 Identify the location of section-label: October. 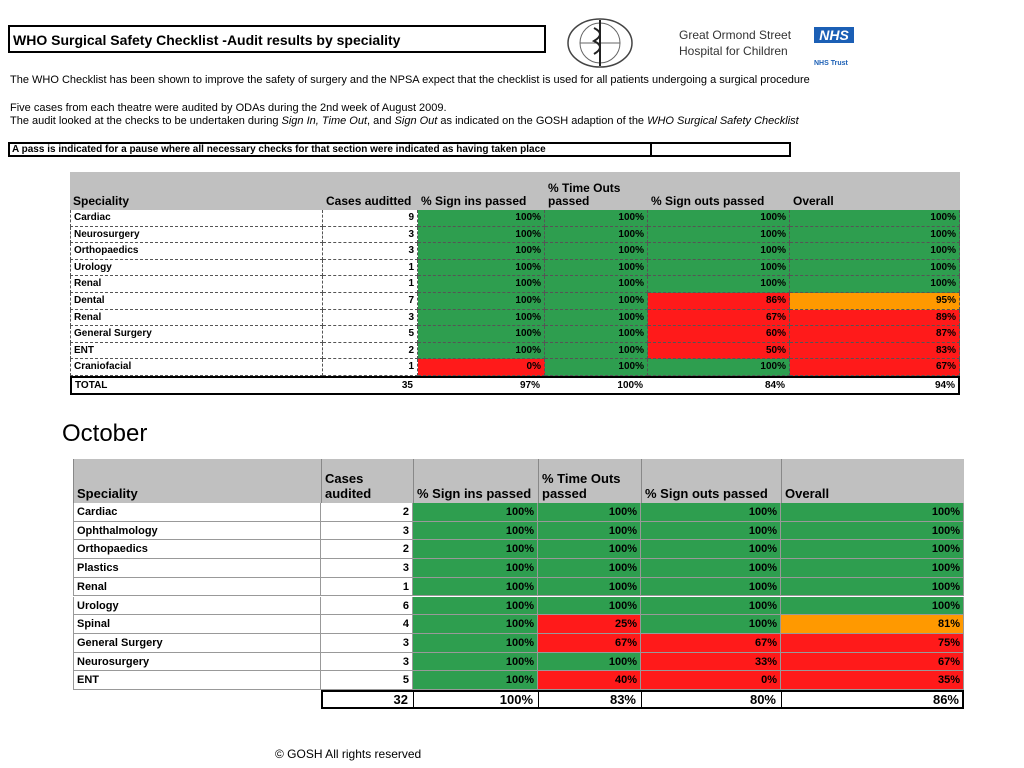
(105, 433).